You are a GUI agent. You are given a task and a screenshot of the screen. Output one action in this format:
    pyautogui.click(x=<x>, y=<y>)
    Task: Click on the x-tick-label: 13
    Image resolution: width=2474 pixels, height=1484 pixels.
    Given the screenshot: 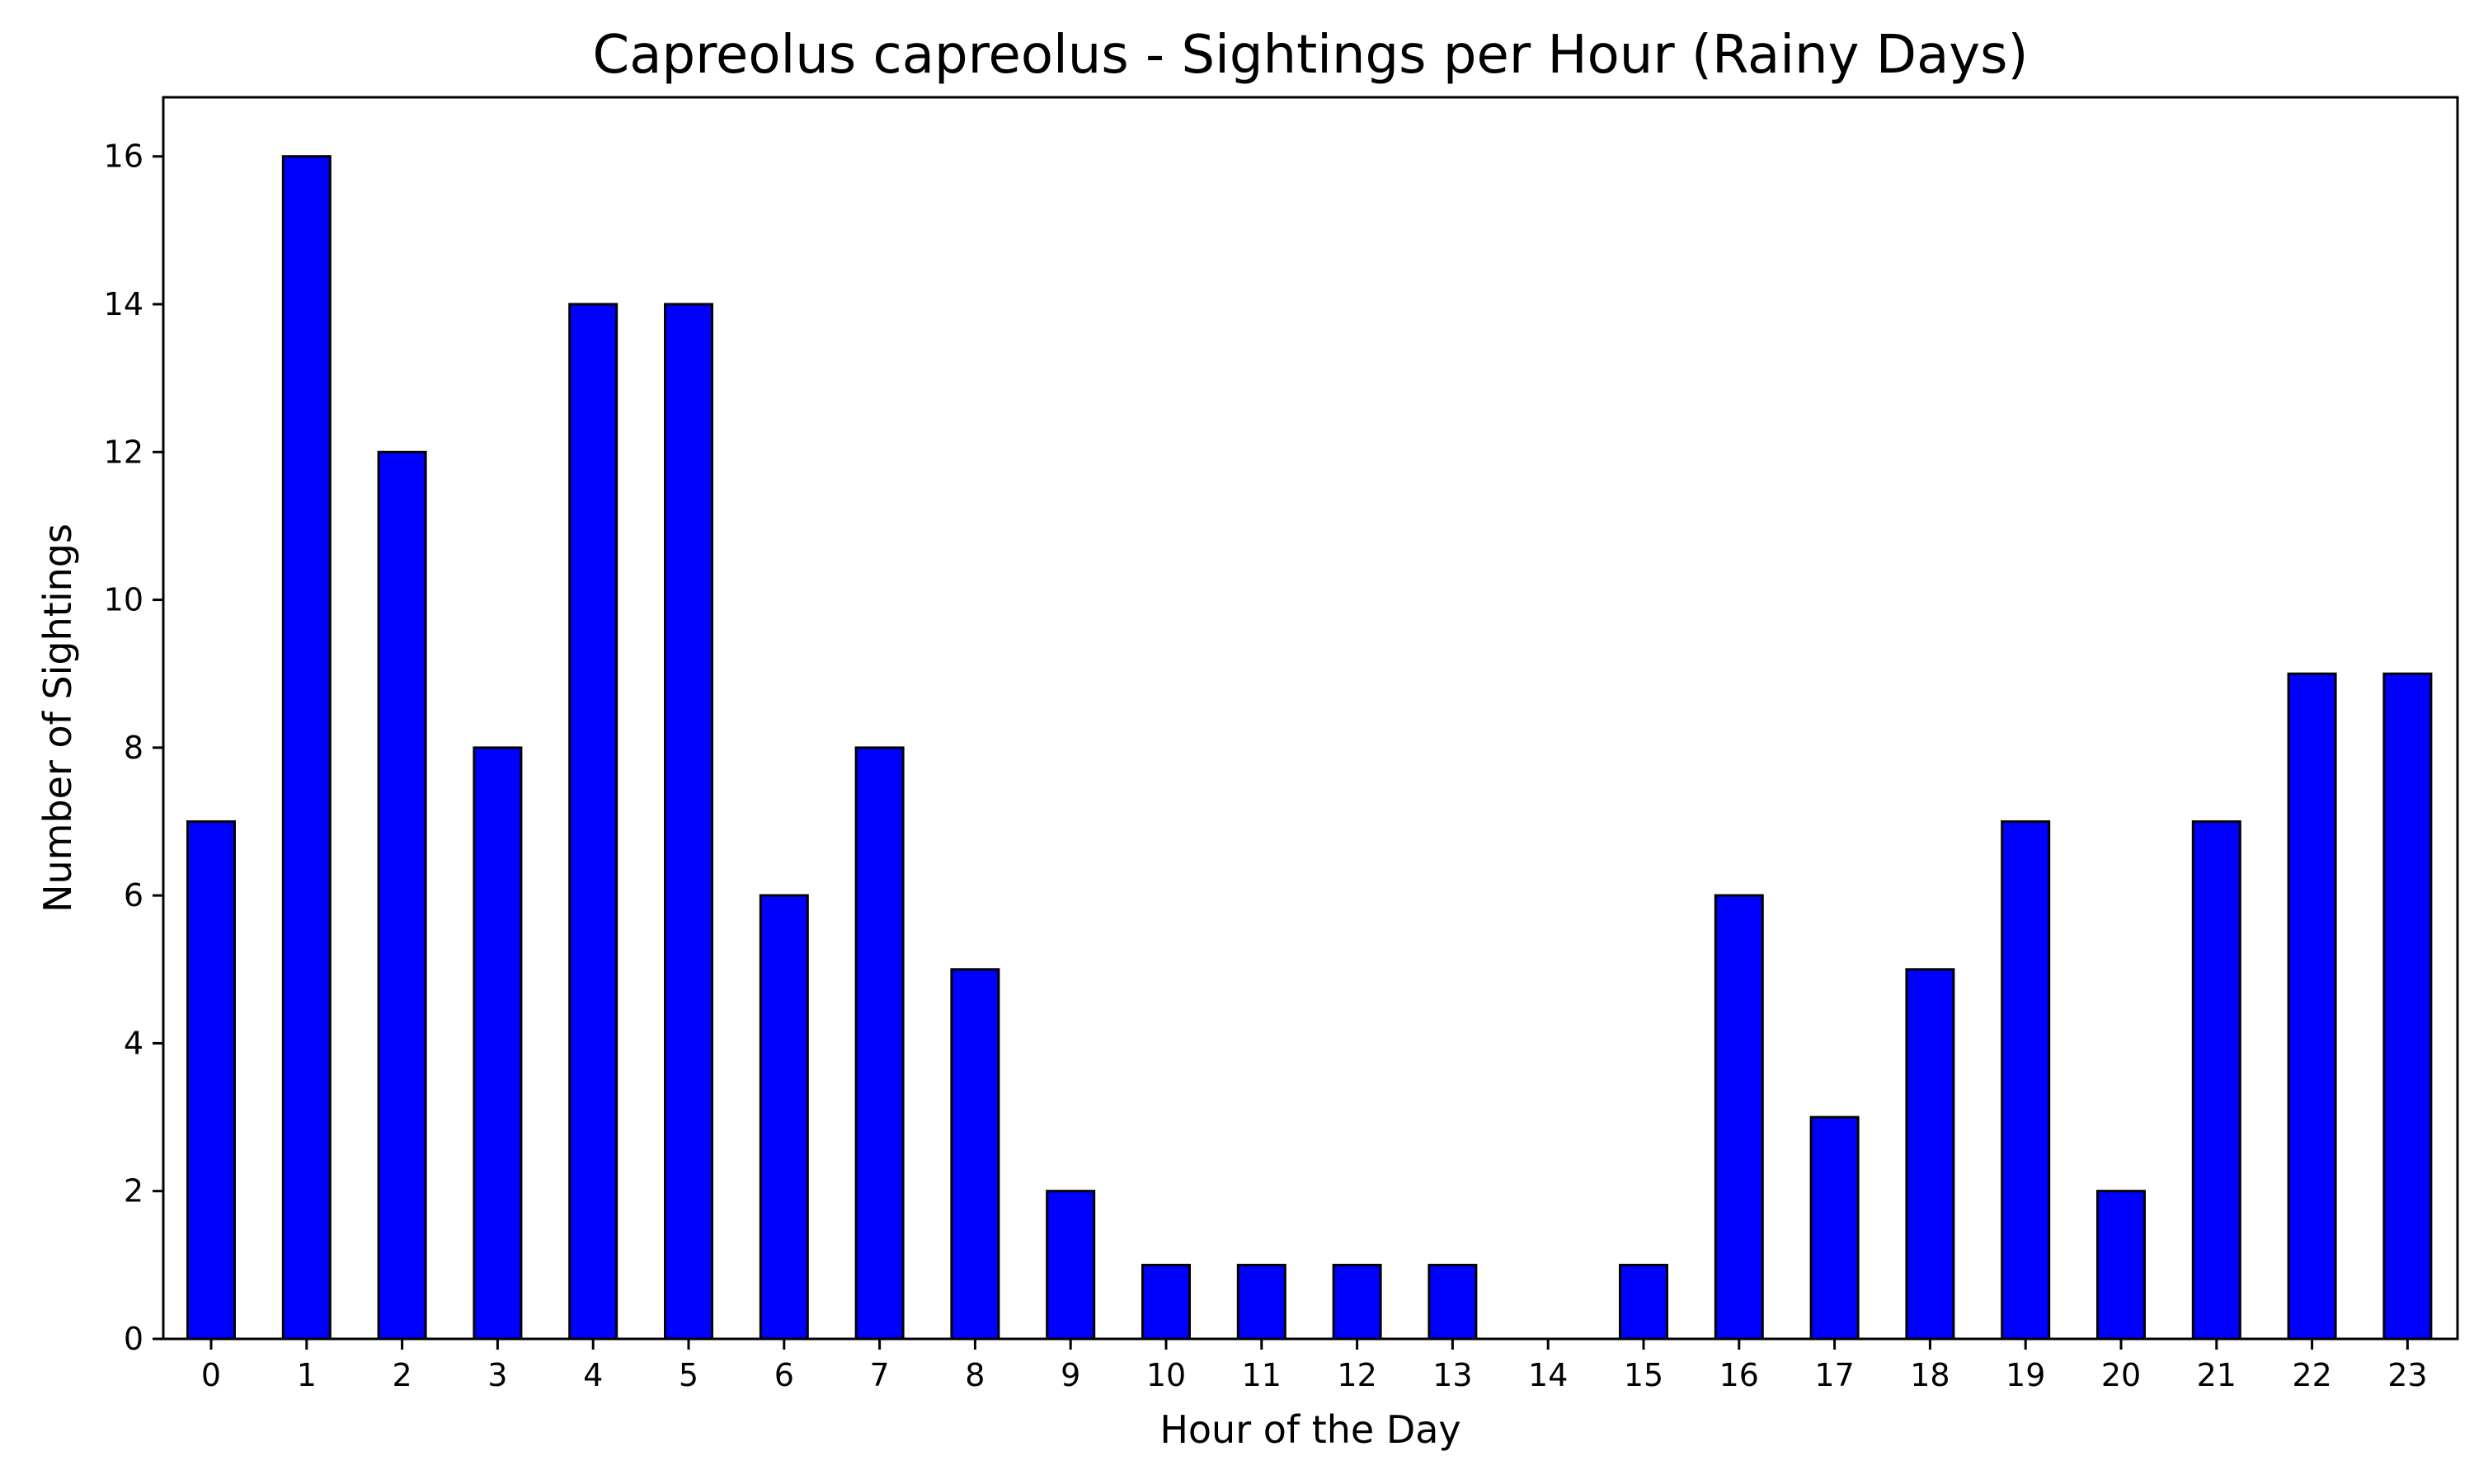 What is the action you would take?
    pyautogui.click(x=1452, y=1375)
    